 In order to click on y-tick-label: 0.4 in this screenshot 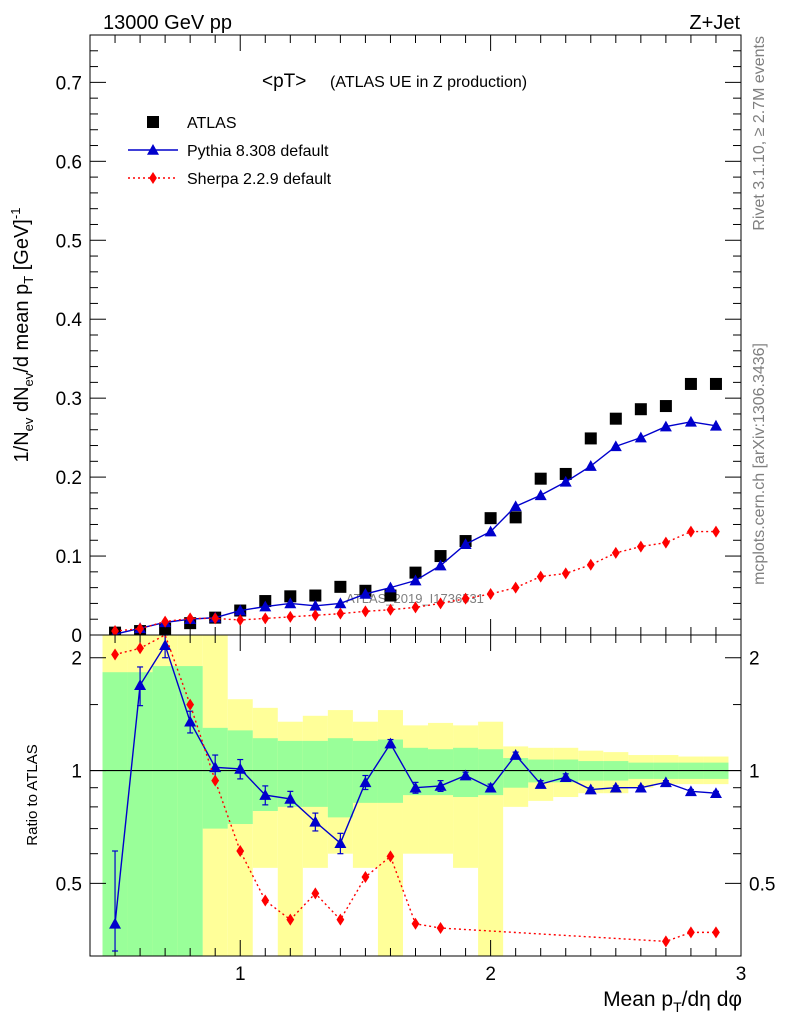, I will do `click(69, 320)`.